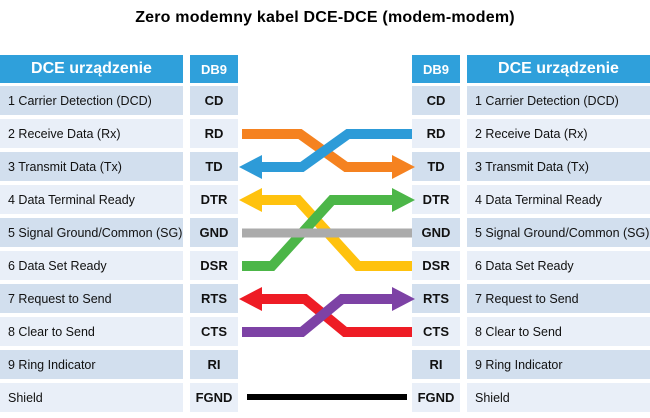  I want to click on right-device-header: DCE urządzenie, so click(558, 69).